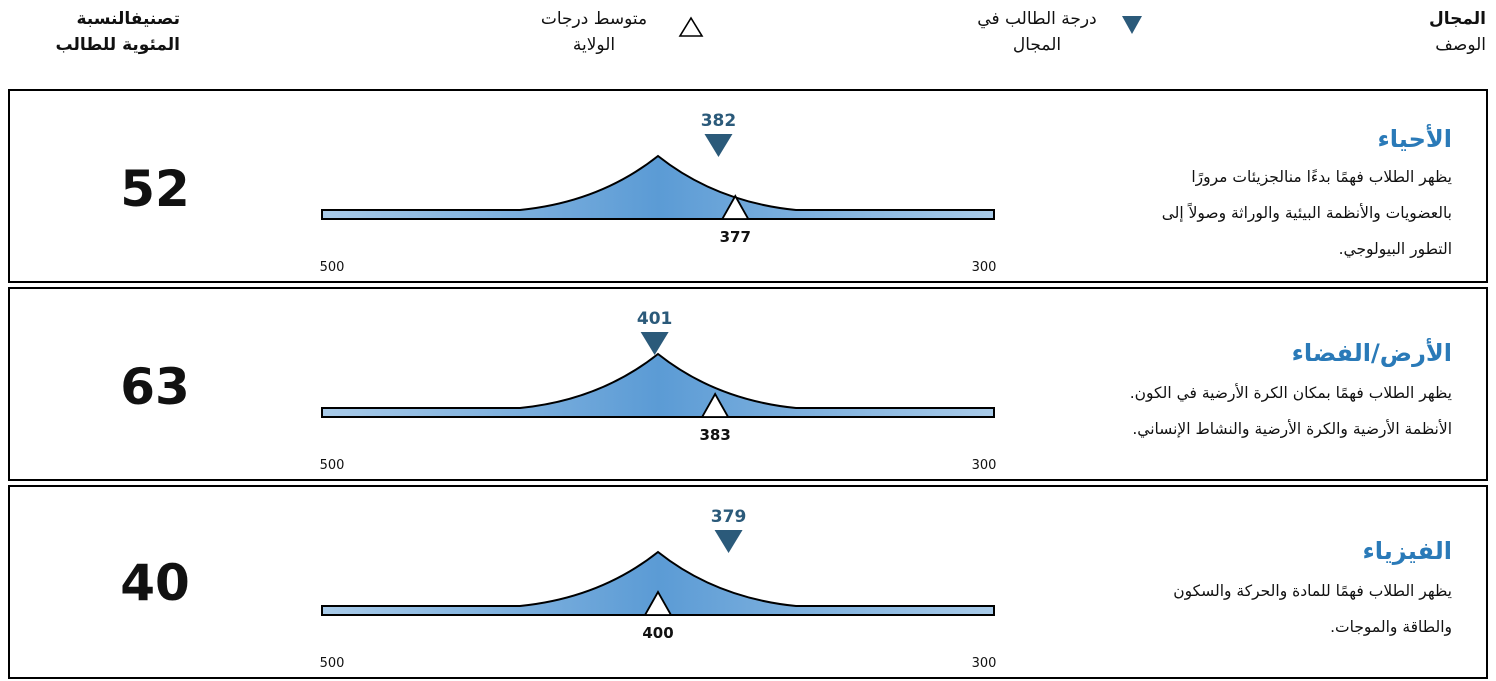 This screenshot has height=681, width=1496. Describe the element at coordinates (1391, 627) in the screenshot. I see `description-line: والطاقة والموجات.` at that location.